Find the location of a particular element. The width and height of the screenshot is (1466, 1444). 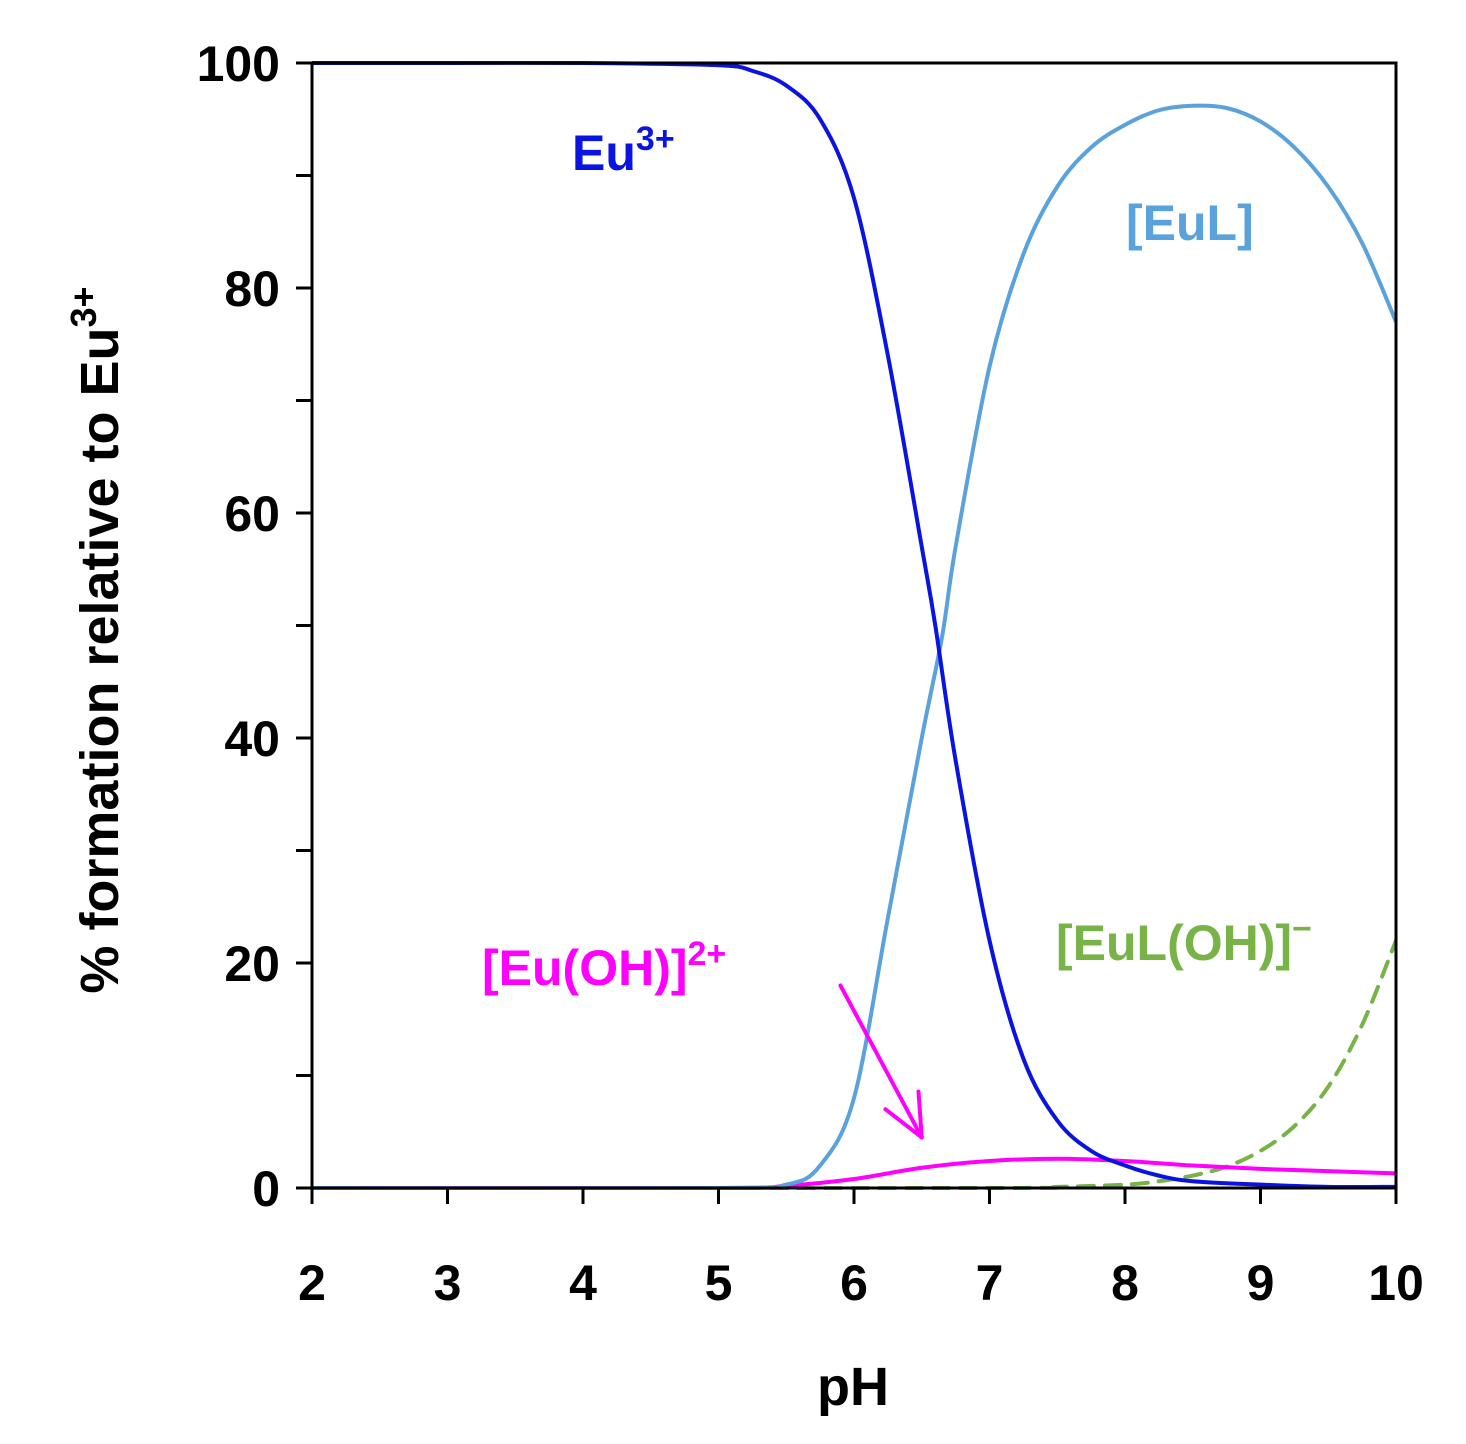

series-label-euoh2plus-sup: 2+ is located at coordinates (707, 954).